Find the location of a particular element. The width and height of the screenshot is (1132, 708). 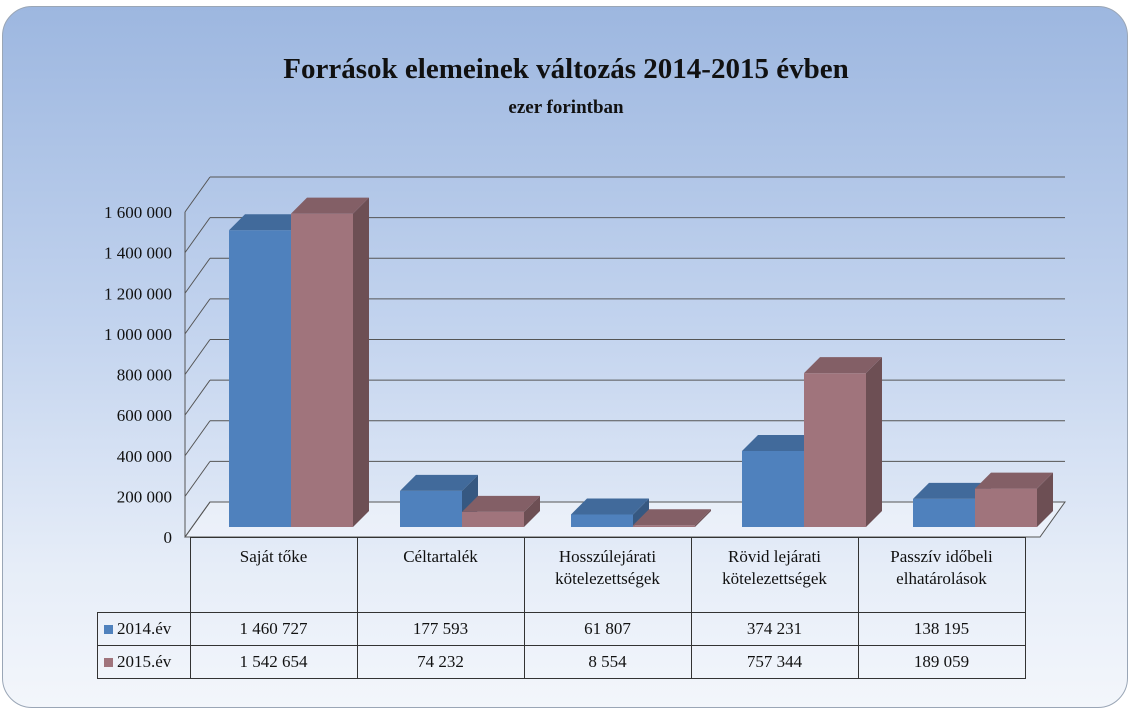

chart-subtitle: ezer forintban is located at coordinates (566, 107).